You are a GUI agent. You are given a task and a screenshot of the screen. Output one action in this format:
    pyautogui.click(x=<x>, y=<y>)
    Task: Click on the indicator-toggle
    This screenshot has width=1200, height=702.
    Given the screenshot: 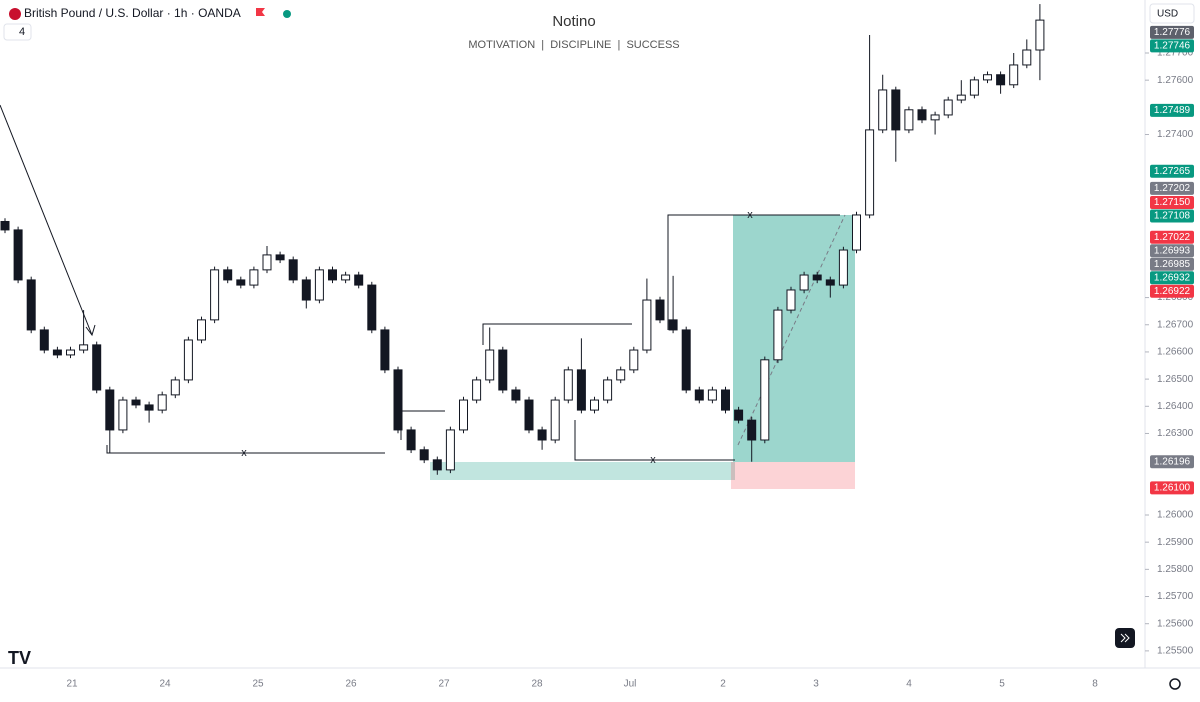 What is the action you would take?
    pyautogui.click(x=17, y=32)
    